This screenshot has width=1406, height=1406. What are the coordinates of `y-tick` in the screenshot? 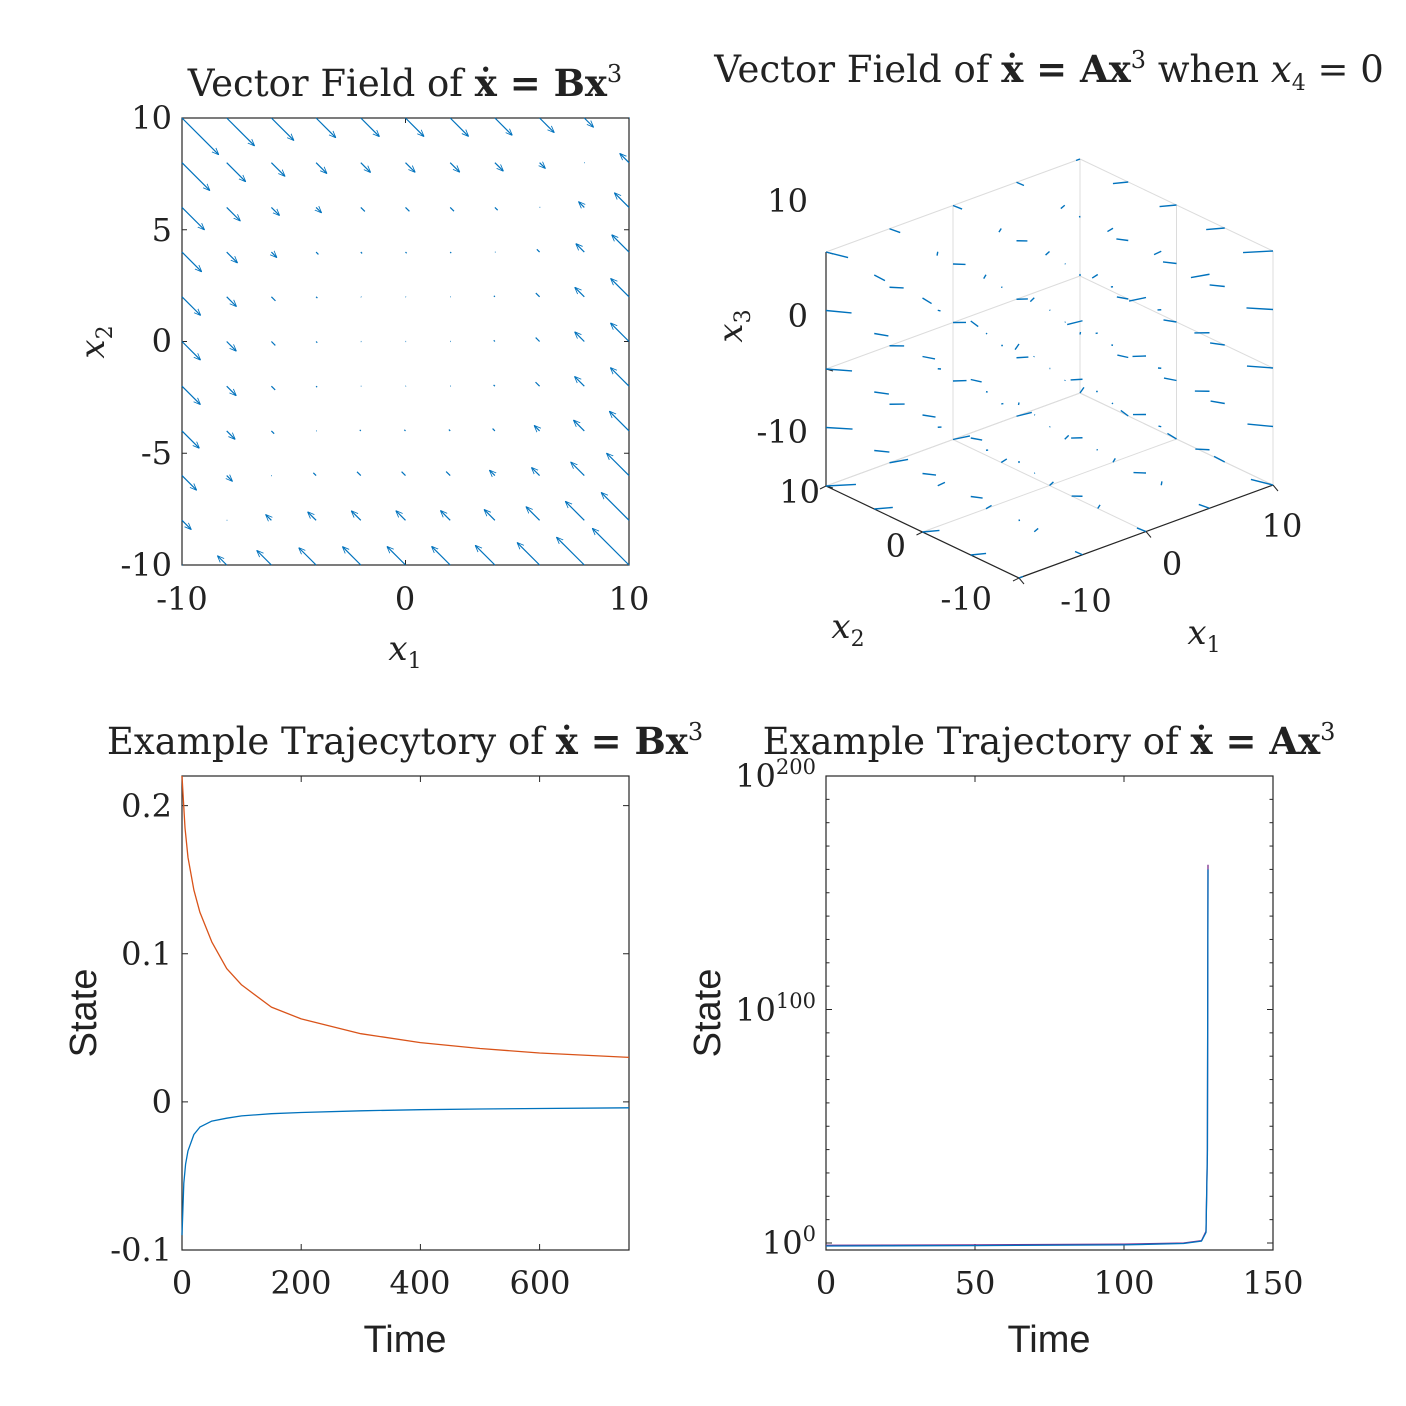 It's located at (1016, 579).